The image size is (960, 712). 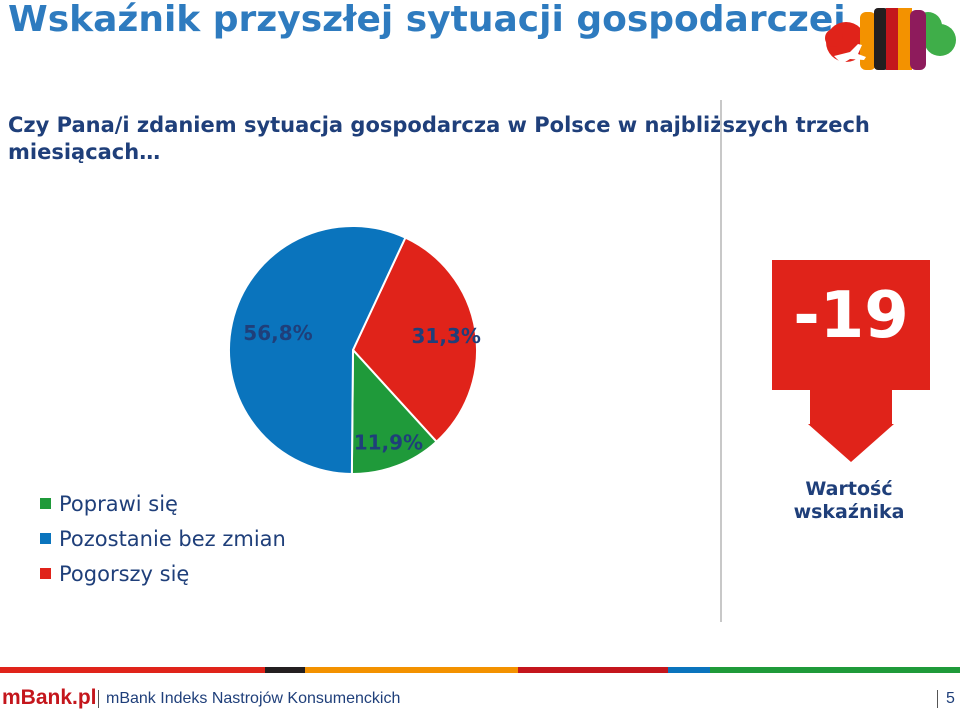 What do you see at coordinates (253, 698) in the screenshot?
I see `footer-title: mBank Indeks Nastrojów Konsumenckich` at bounding box center [253, 698].